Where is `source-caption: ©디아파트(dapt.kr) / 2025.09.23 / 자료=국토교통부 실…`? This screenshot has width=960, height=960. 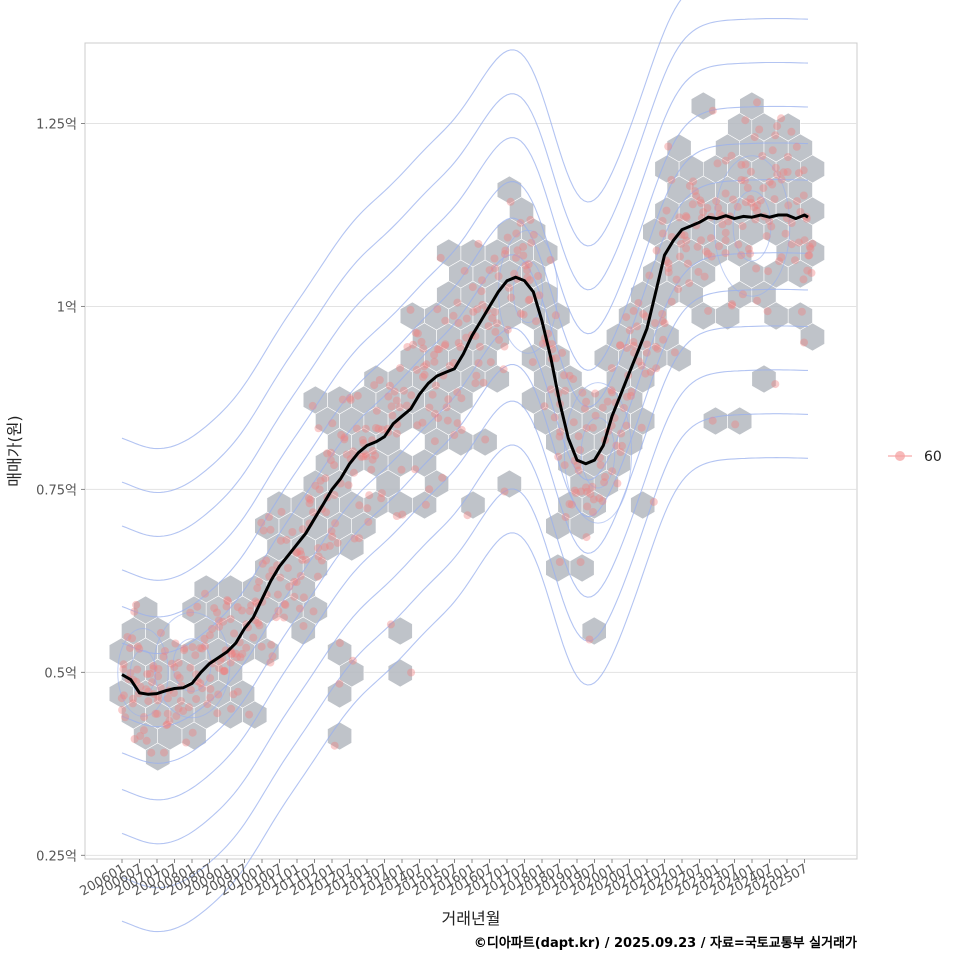
source-caption: ©디아파트(dapt.kr) / 2025.09.23 / 자료=국토교통부 실… is located at coordinates (665, 943).